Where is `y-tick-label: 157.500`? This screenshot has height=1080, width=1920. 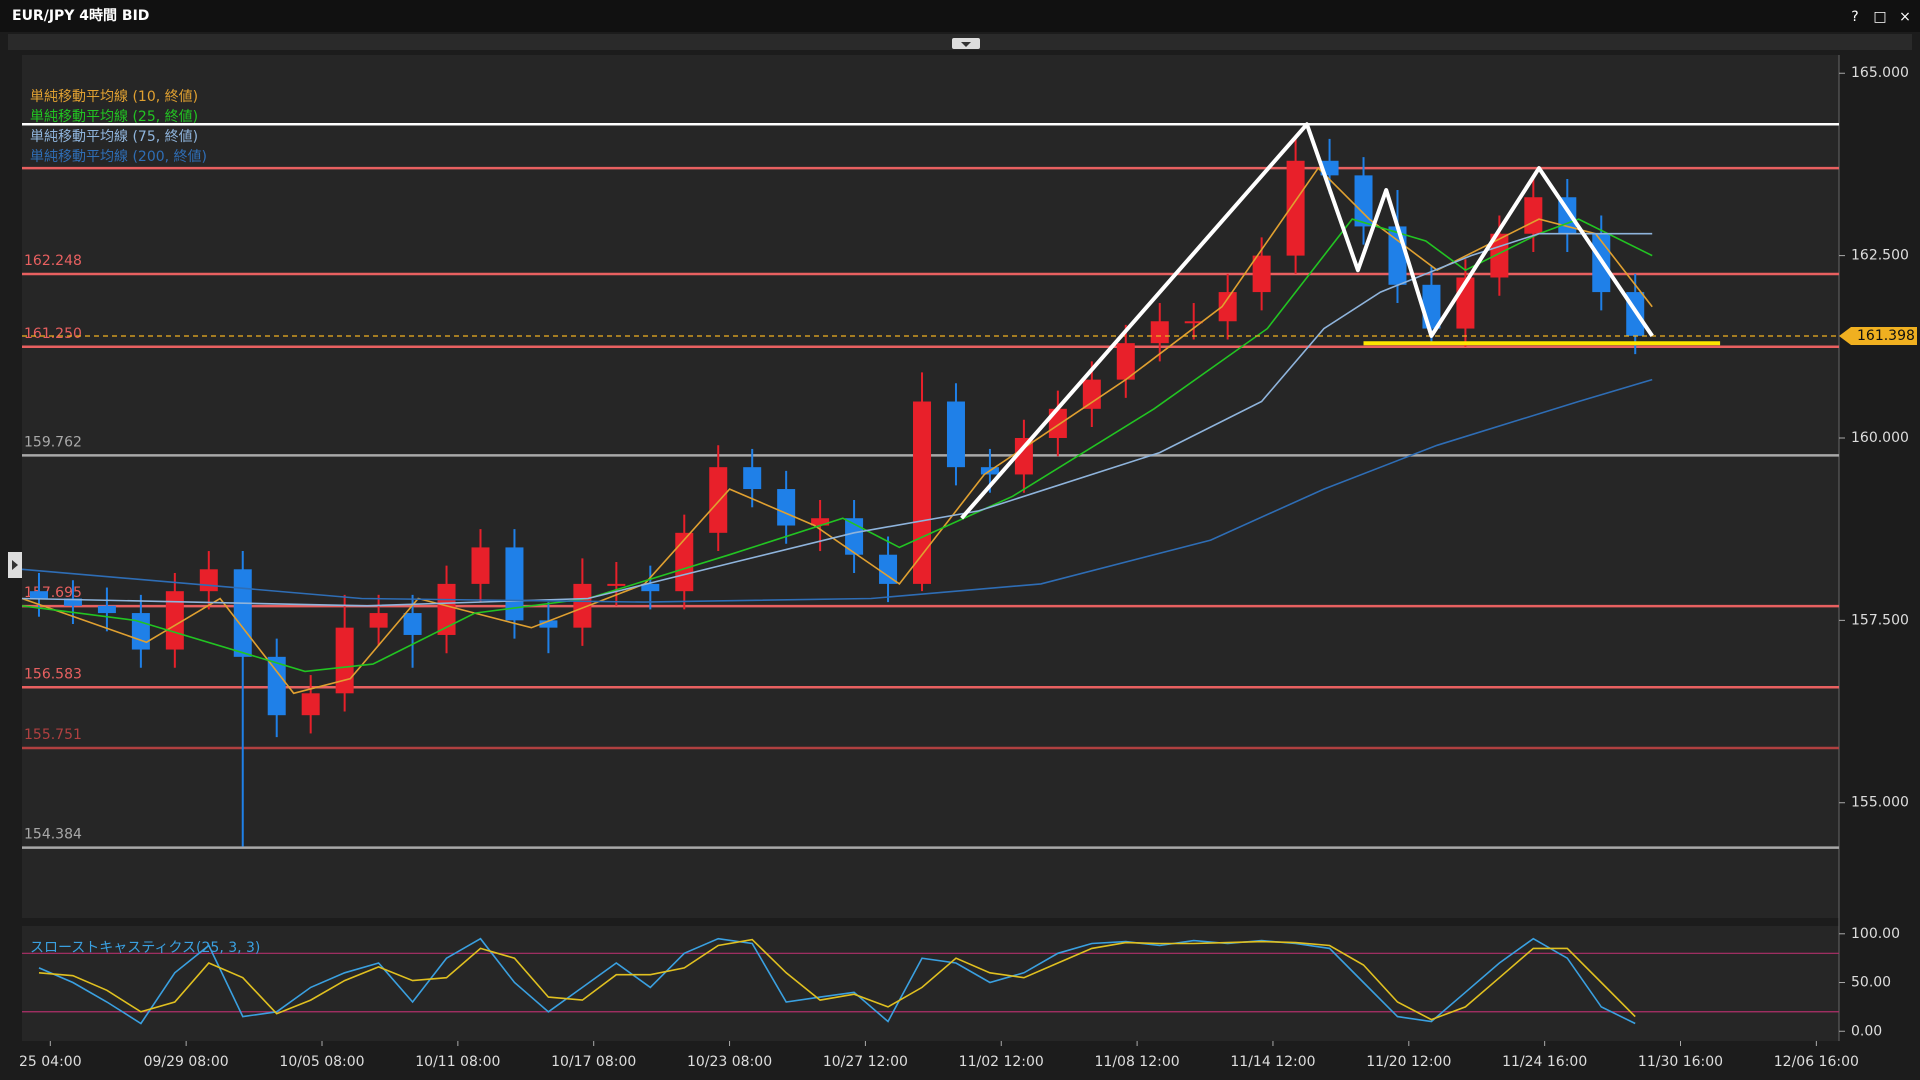 y-tick-label: 157.500 is located at coordinates (1880, 620).